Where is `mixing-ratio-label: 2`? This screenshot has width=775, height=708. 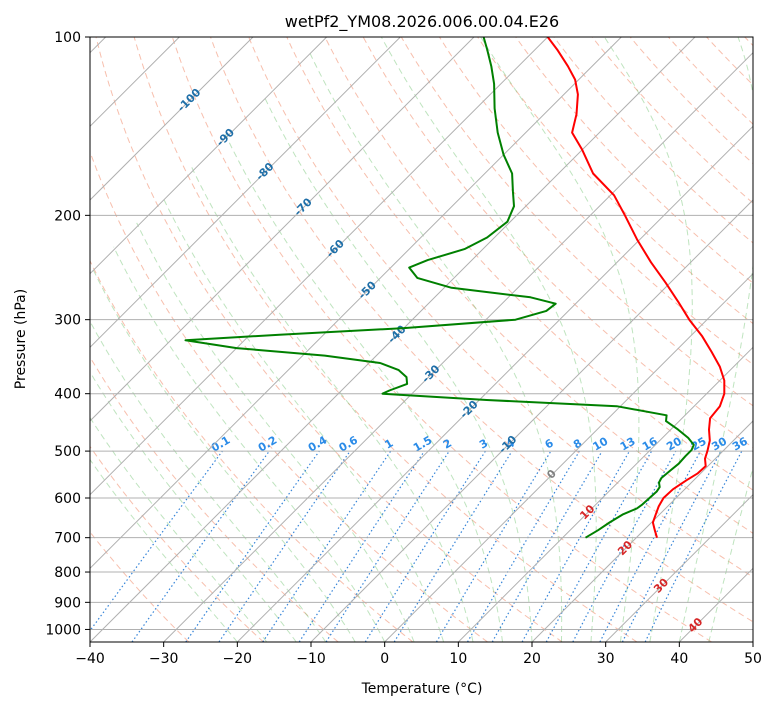
mixing-ratio-label: 2 is located at coordinates (447, 444).